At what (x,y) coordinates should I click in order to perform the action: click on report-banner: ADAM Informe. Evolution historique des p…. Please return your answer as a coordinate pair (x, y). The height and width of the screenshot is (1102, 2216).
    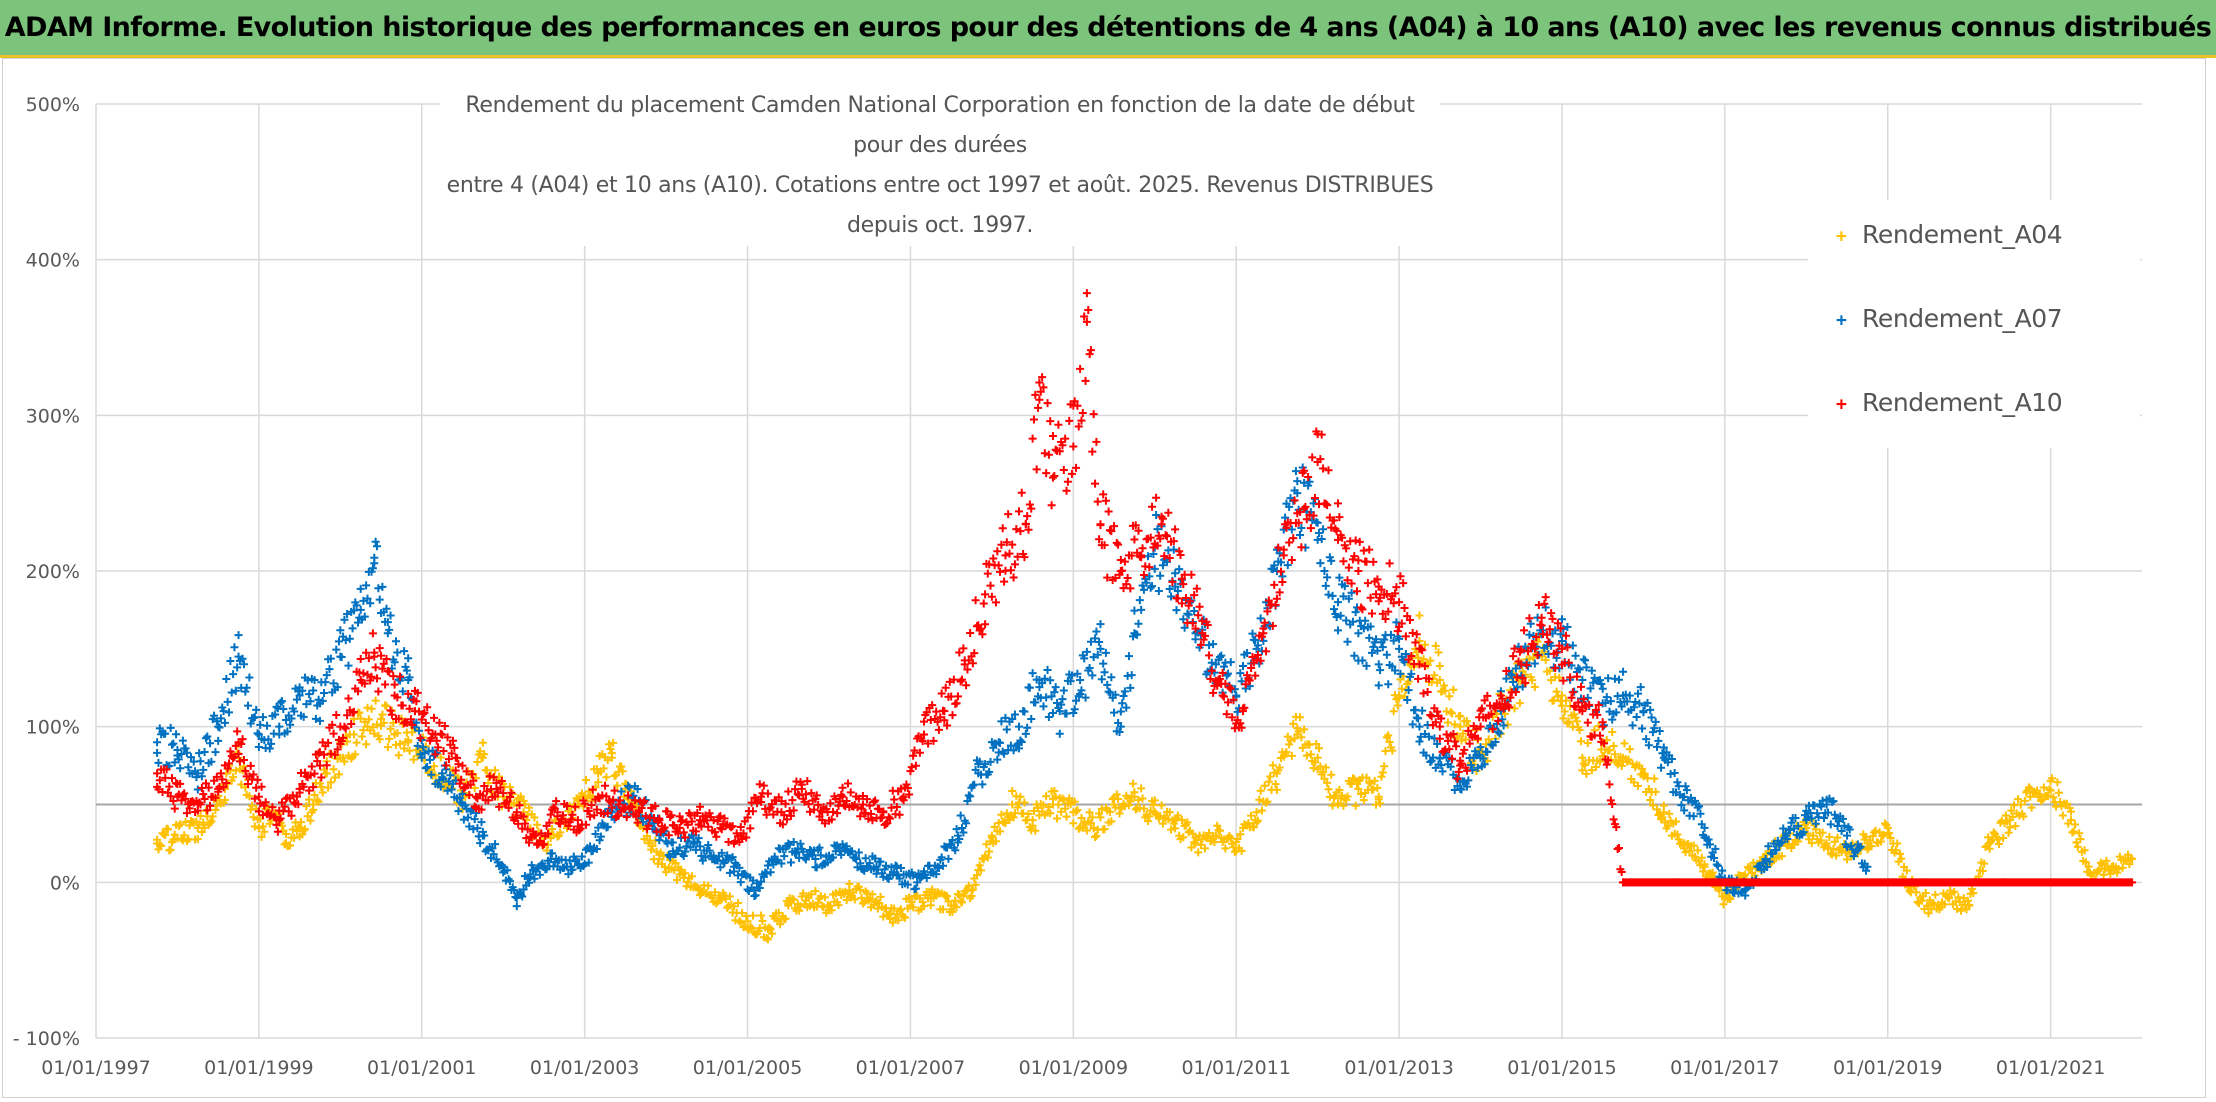
    Looking at the image, I should click on (1108, 29).